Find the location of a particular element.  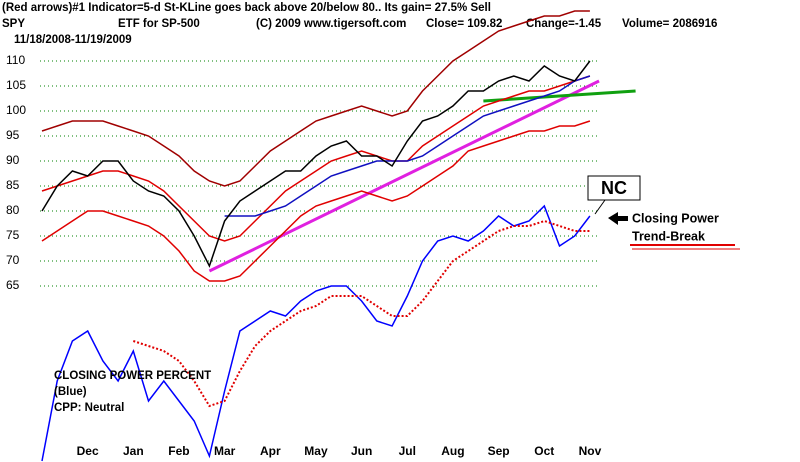

x-tick-label: Mar is located at coordinates (225, 451).